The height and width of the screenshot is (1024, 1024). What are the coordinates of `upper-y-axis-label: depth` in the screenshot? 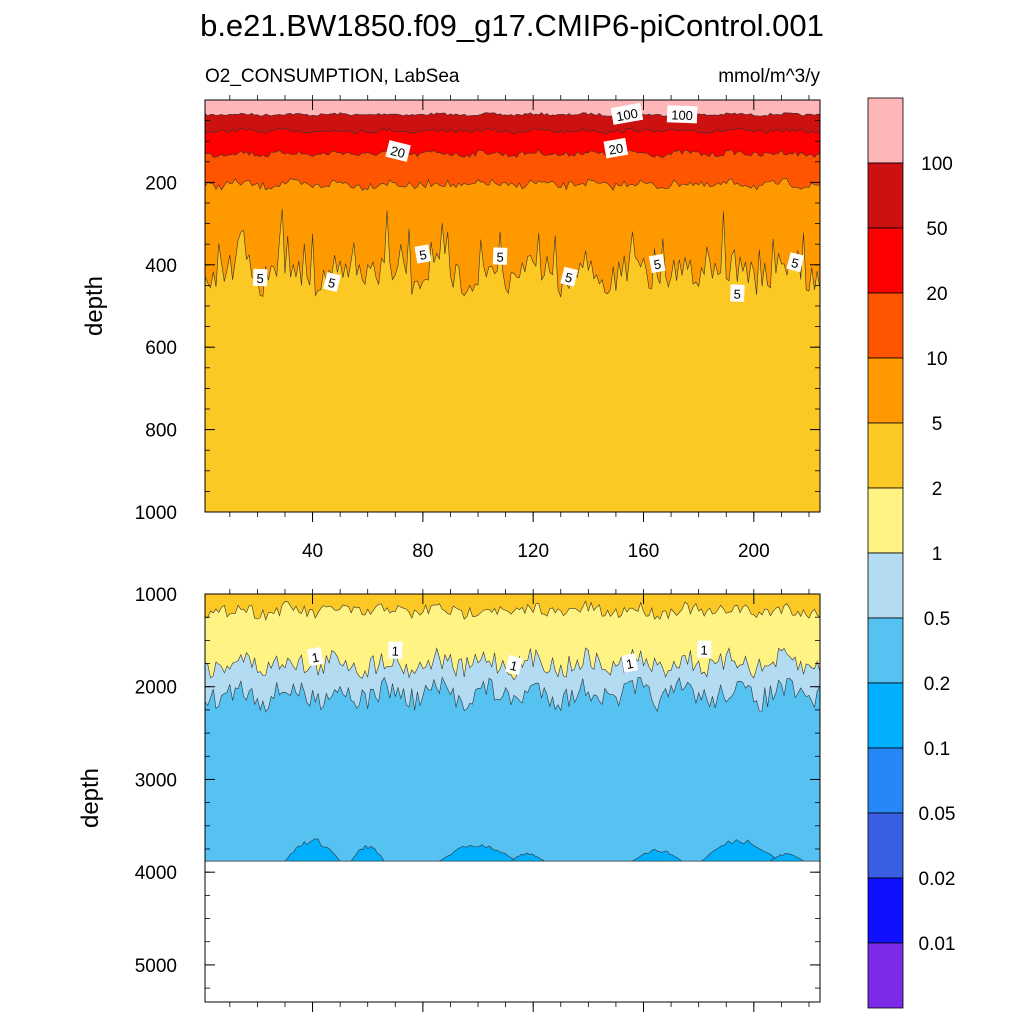 It's located at (94, 306).